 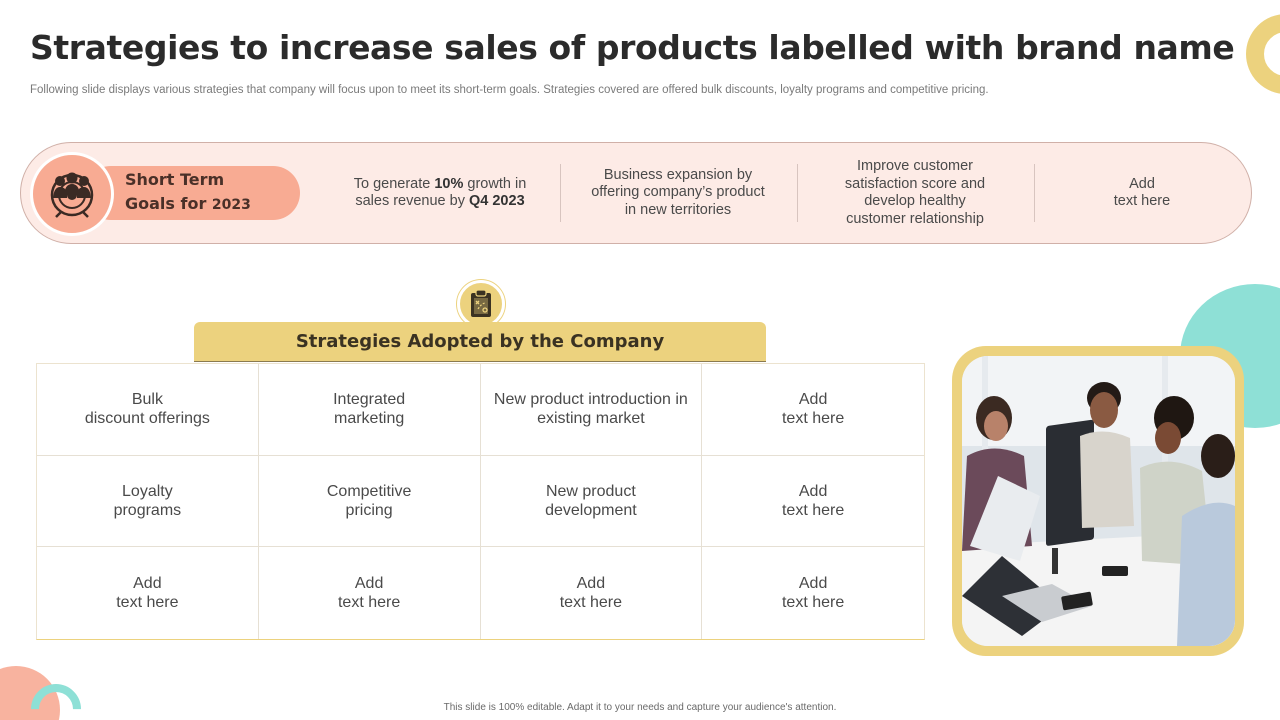 What do you see at coordinates (481, 304) in the screenshot?
I see `clipboard-strategy-icon` at bounding box center [481, 304].